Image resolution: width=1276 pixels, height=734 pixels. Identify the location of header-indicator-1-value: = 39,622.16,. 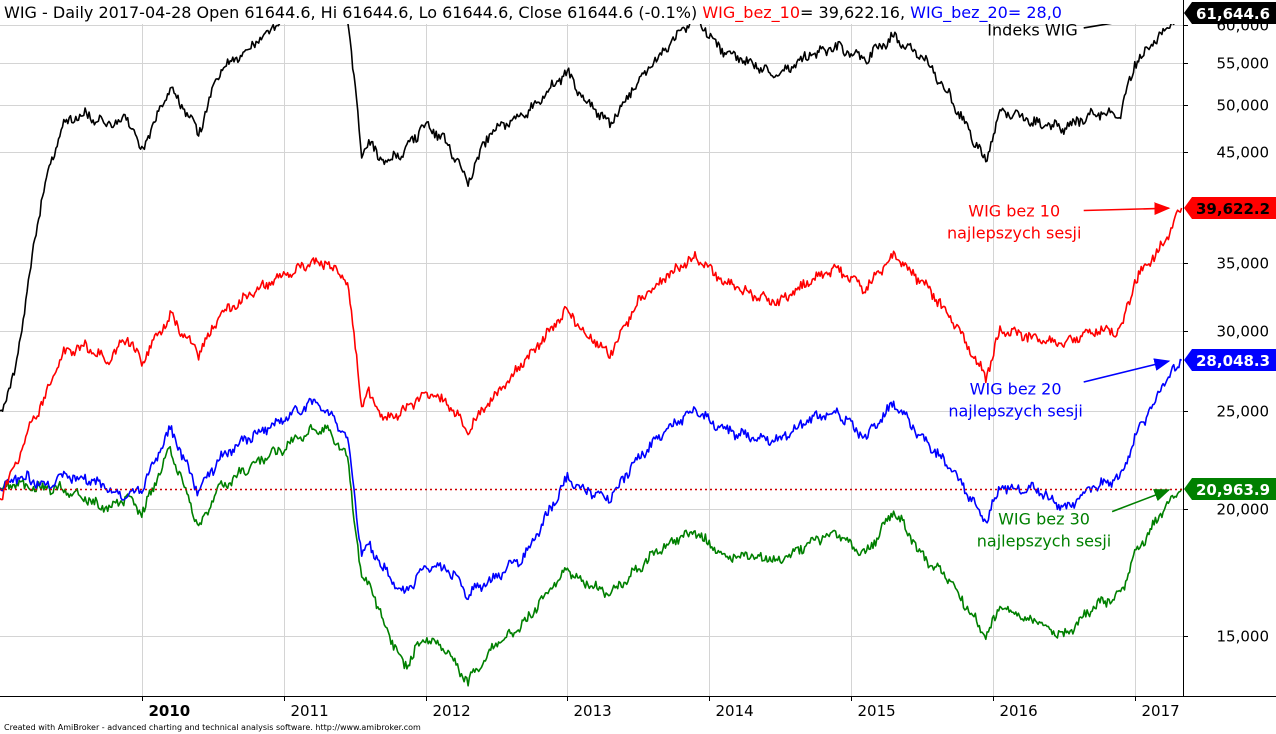
(852, 12).